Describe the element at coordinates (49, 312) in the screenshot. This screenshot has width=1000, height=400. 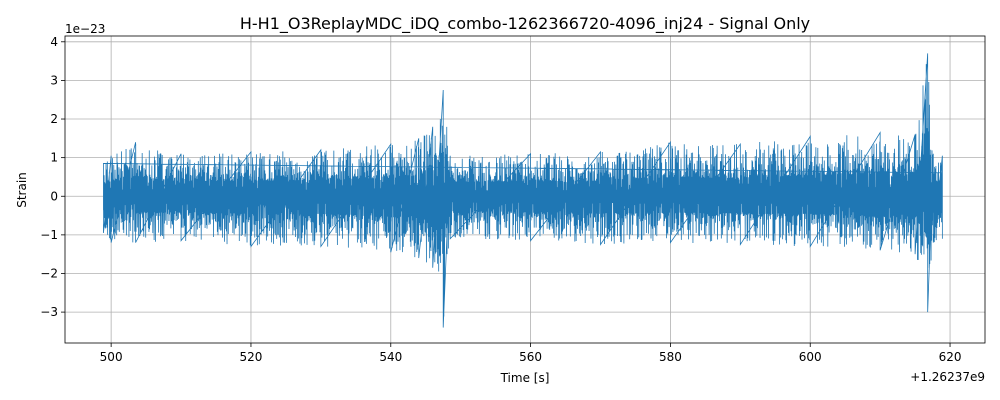
I see `y-tick-label: −3` at that location.